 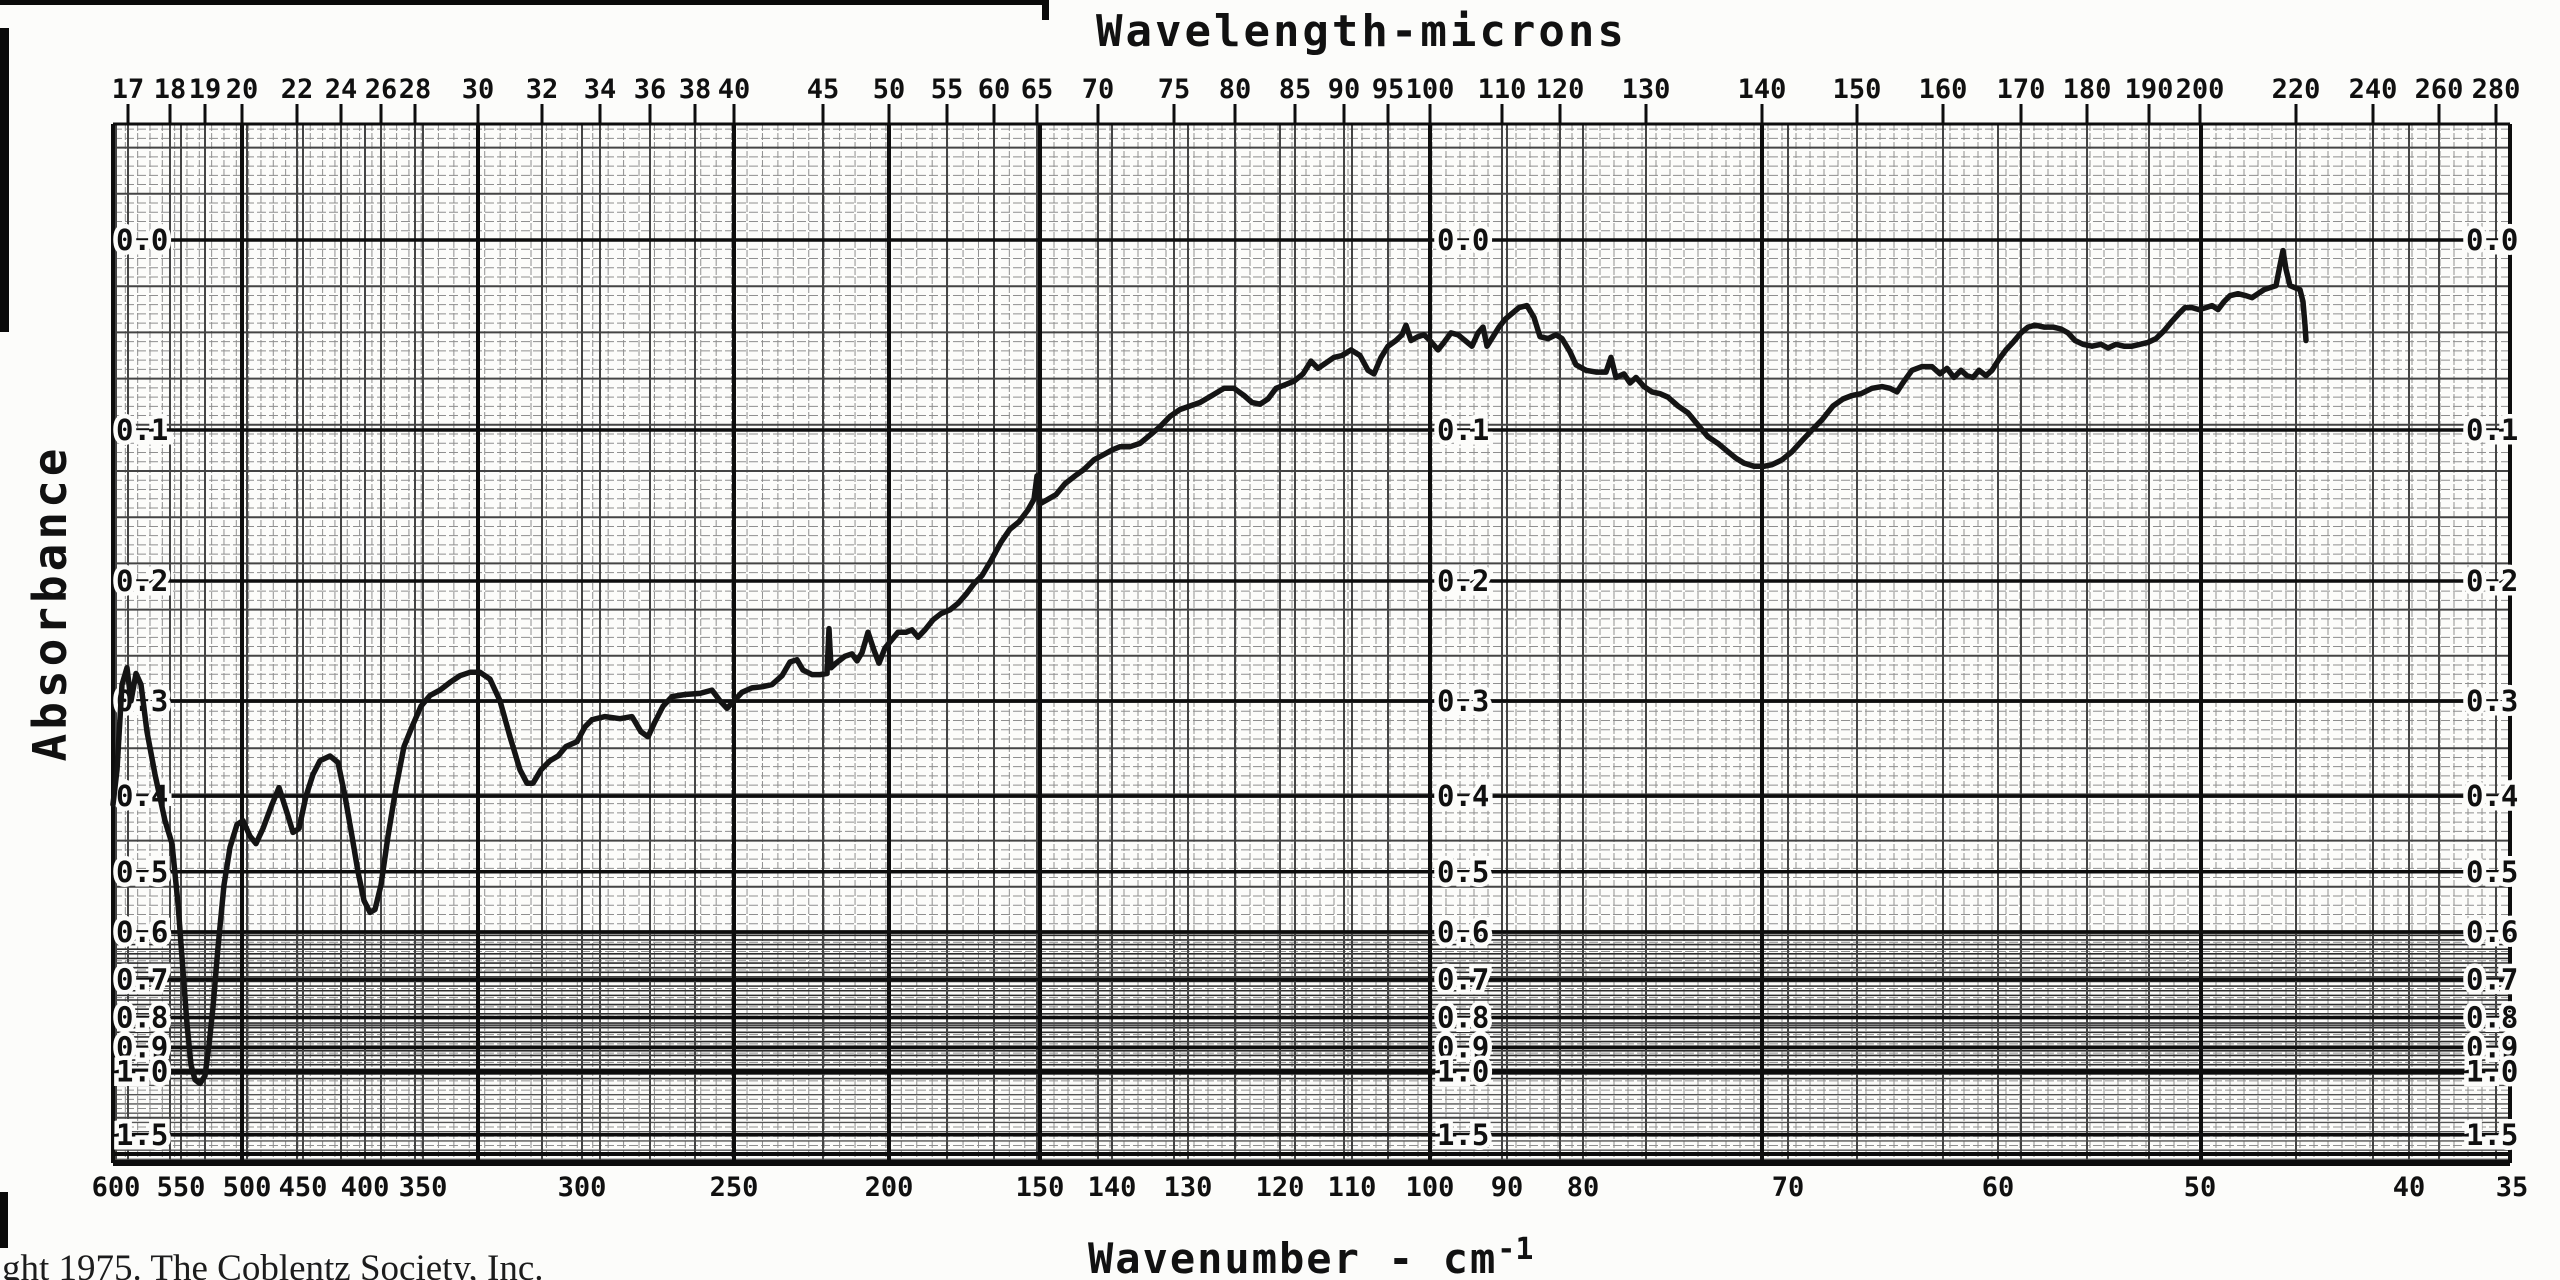 I want to click on tick-label: 35, so click(x=2512, y=1187).